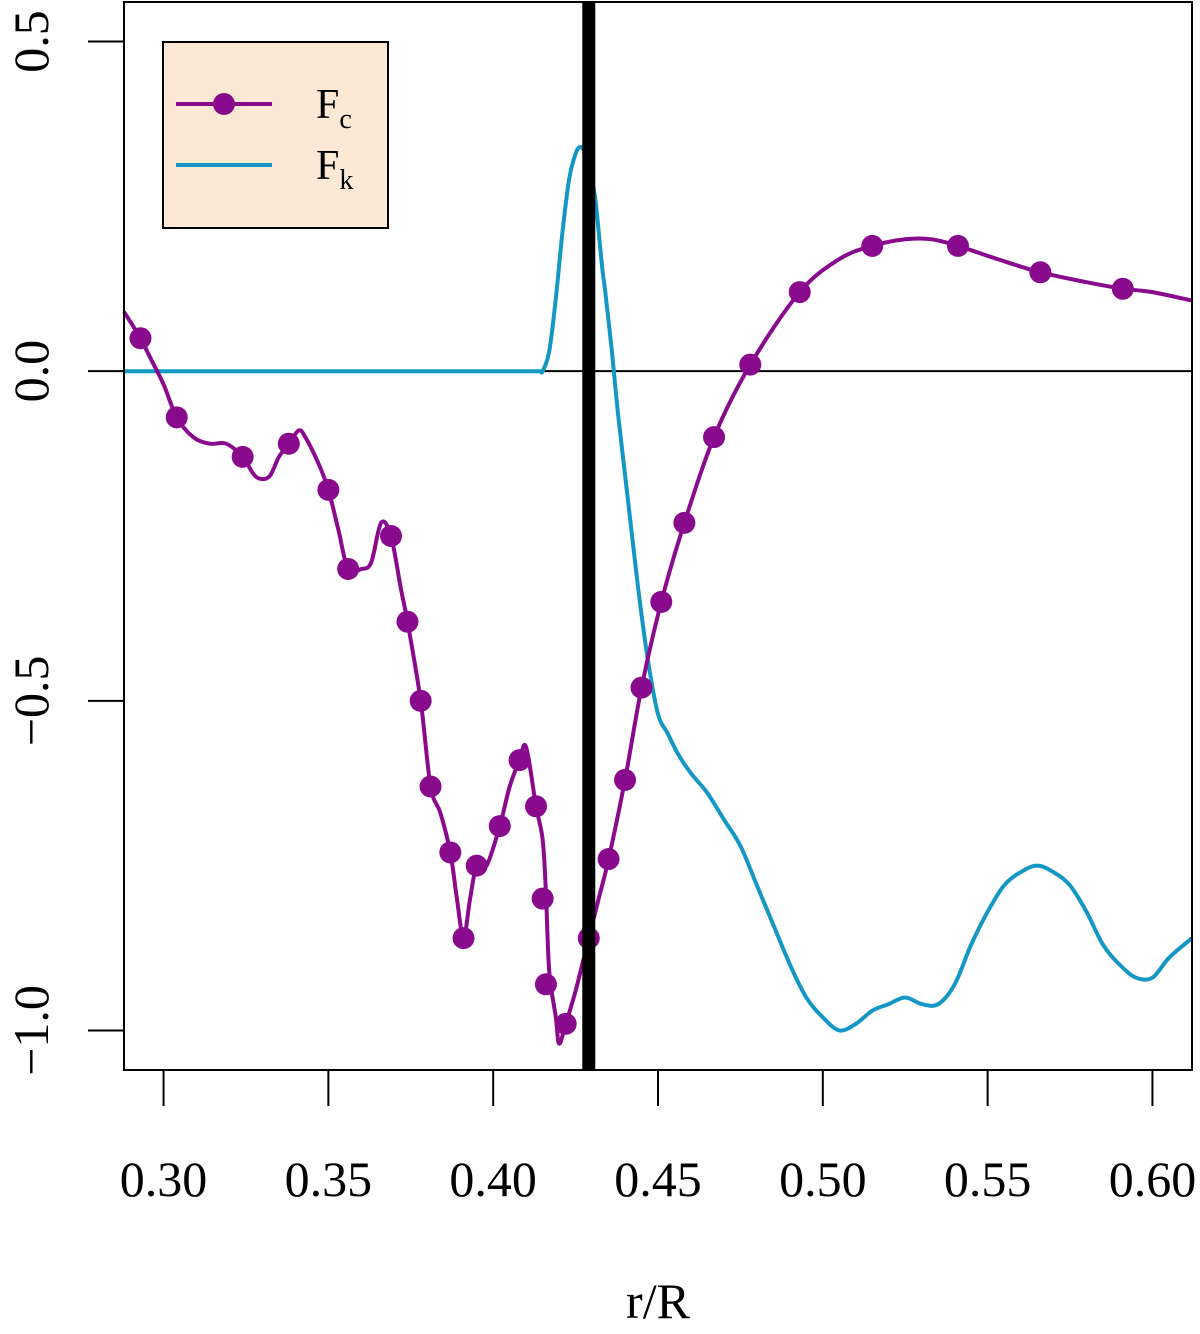 The image size is (1200, 1334). What do you see at coordinates (31, 371) in the screenshot?
I see `y-tick-label: 0.0` at bounding box center [31, 371].